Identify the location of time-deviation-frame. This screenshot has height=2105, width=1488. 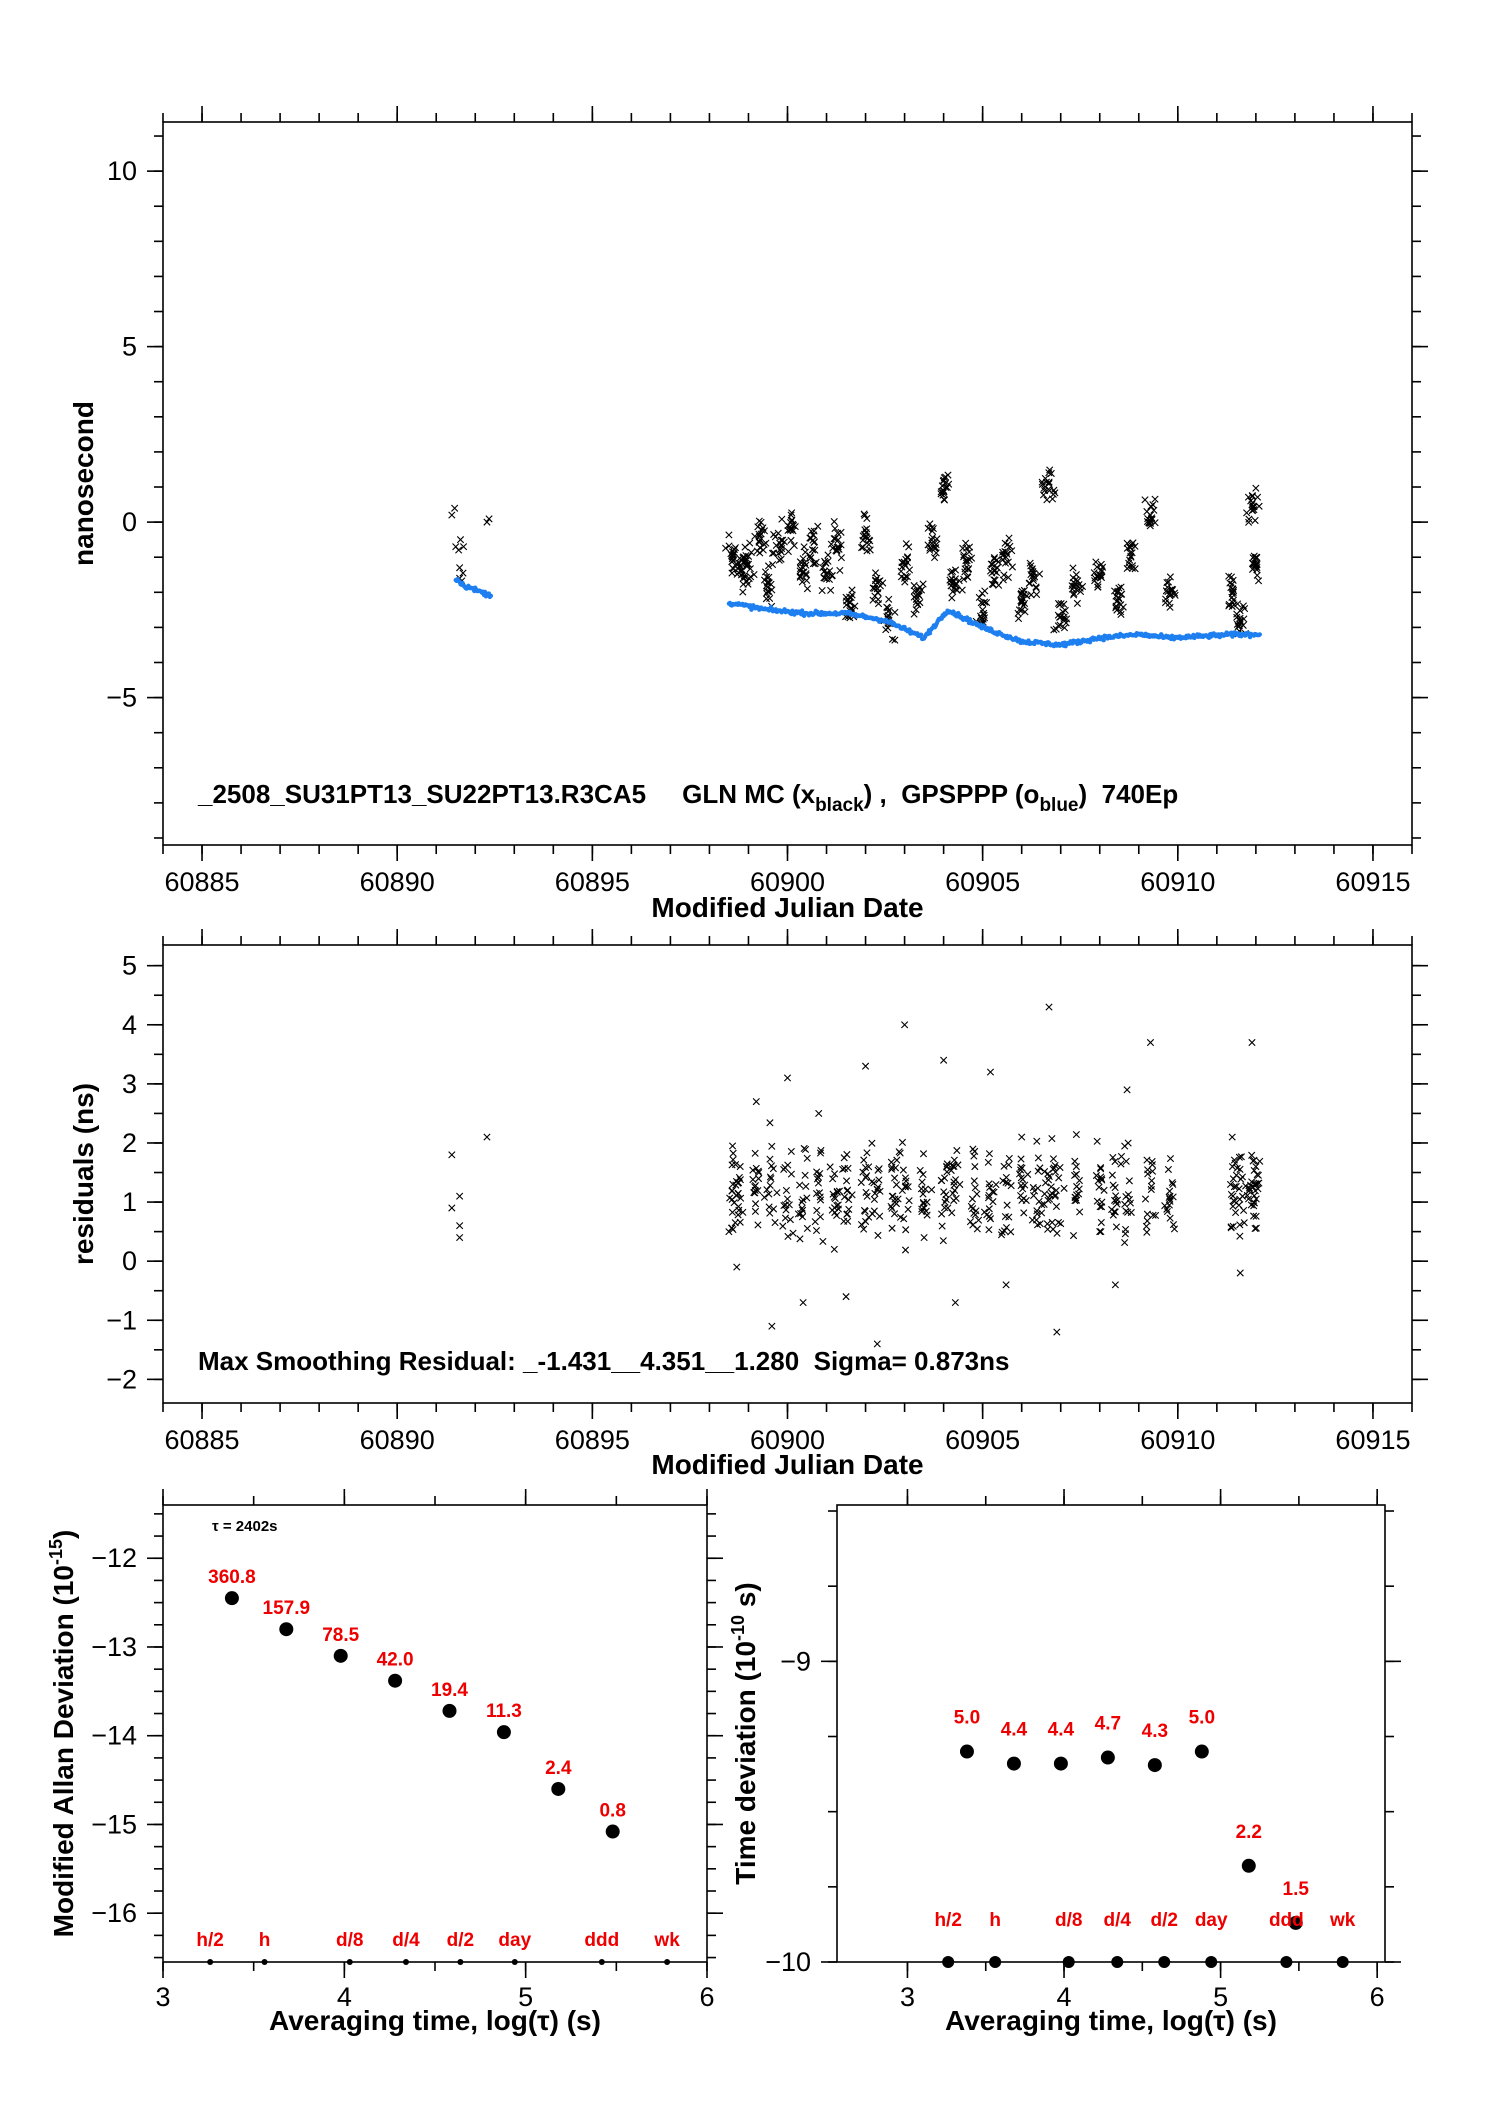
(1111, 1733).